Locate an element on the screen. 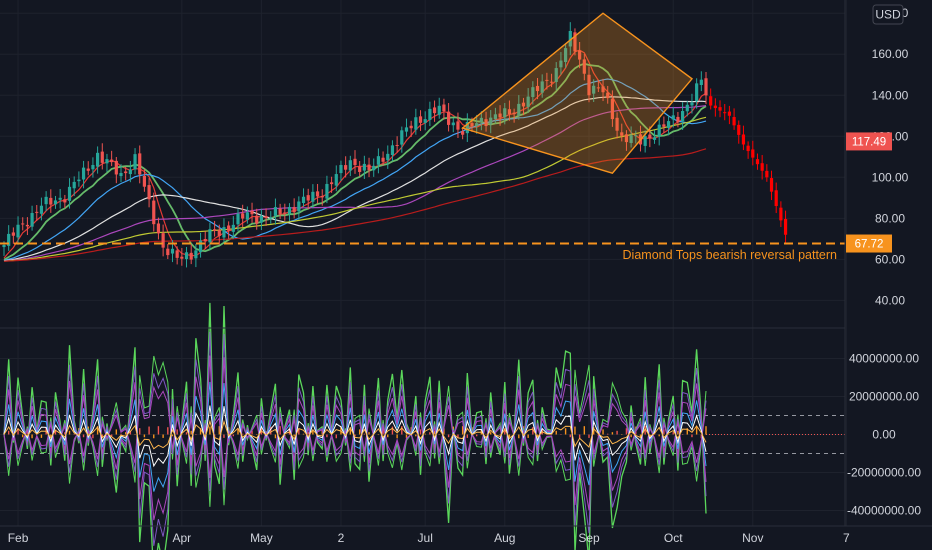 The image size is (932, 550). currency-button-frame is located at coordinates (888, 14).